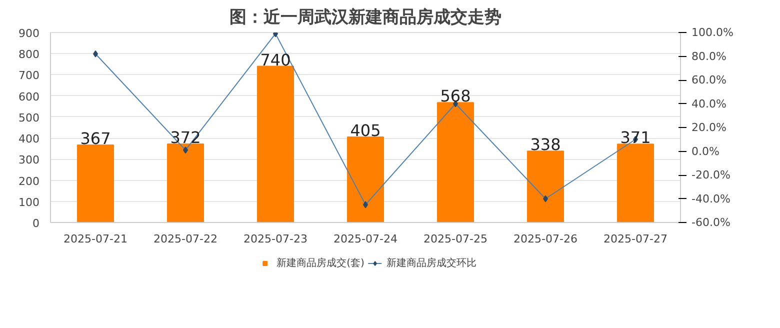 Image resolution: width=780 pixels, height=328 pixels. I want to click on y-tick-label: 600, so click(29, 97).